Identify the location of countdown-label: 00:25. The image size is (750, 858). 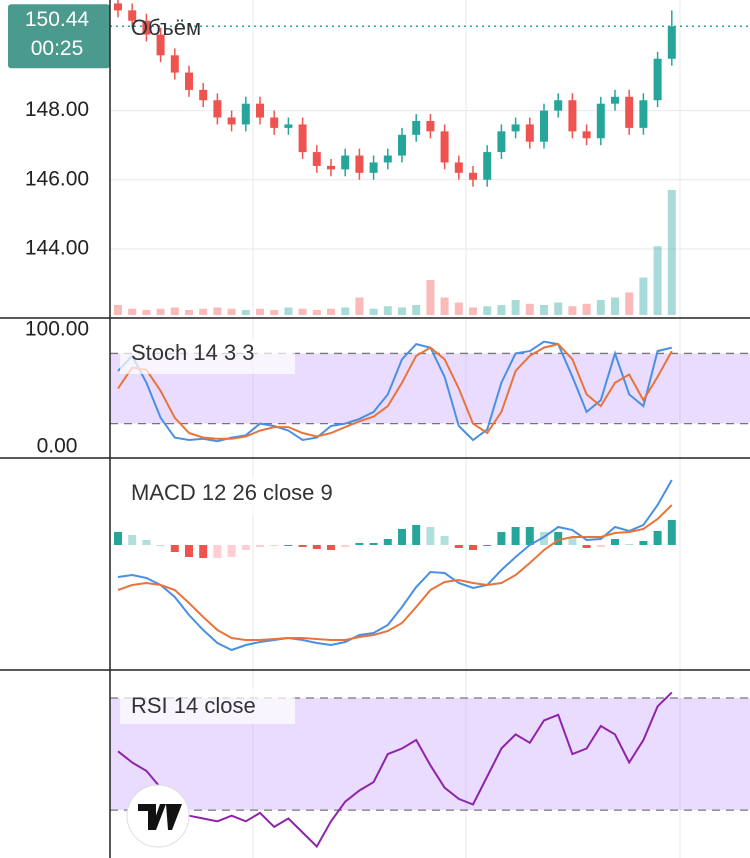
(57, 48).